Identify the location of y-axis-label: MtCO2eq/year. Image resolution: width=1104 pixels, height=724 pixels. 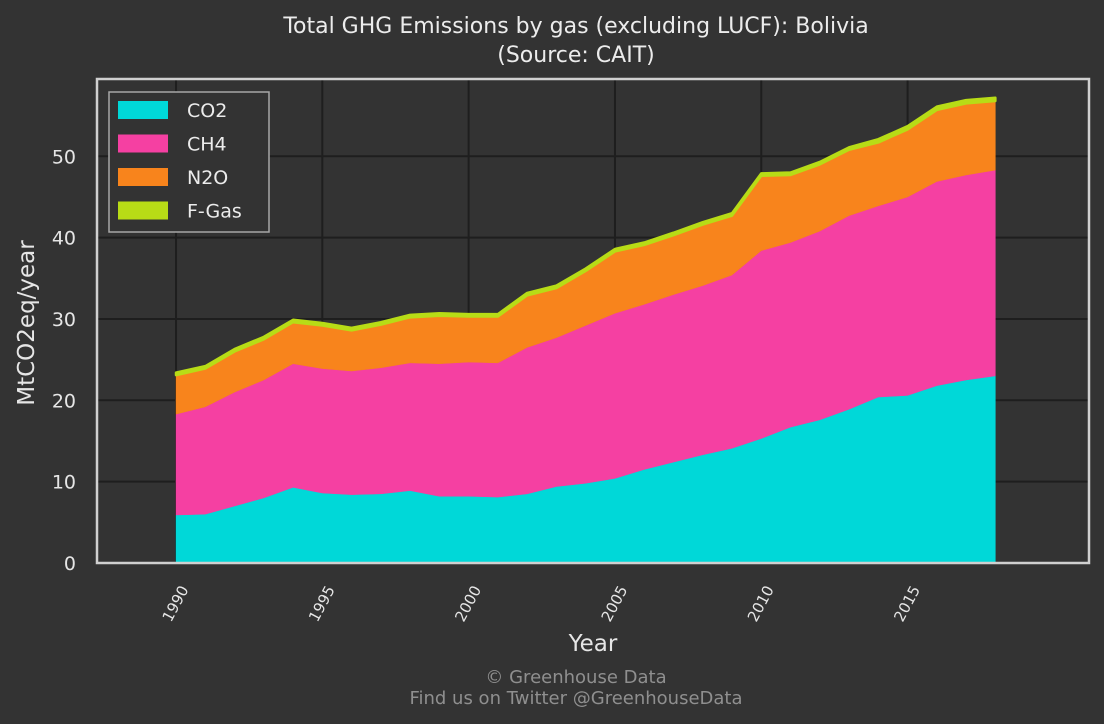
(27, 323).